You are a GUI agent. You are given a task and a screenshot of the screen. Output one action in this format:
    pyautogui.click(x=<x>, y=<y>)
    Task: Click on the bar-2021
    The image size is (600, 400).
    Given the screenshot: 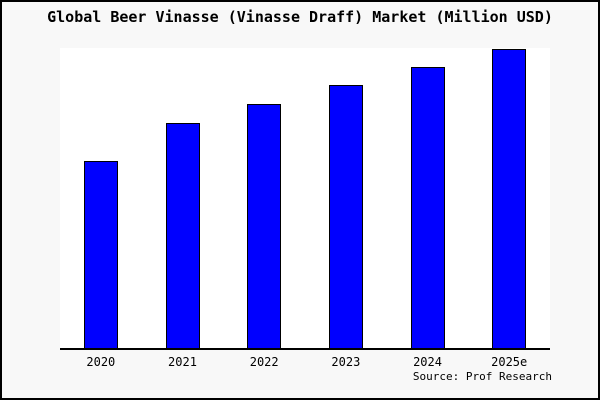 What is the action you would take?
    pyautogui.click(x=182, y=235)
    